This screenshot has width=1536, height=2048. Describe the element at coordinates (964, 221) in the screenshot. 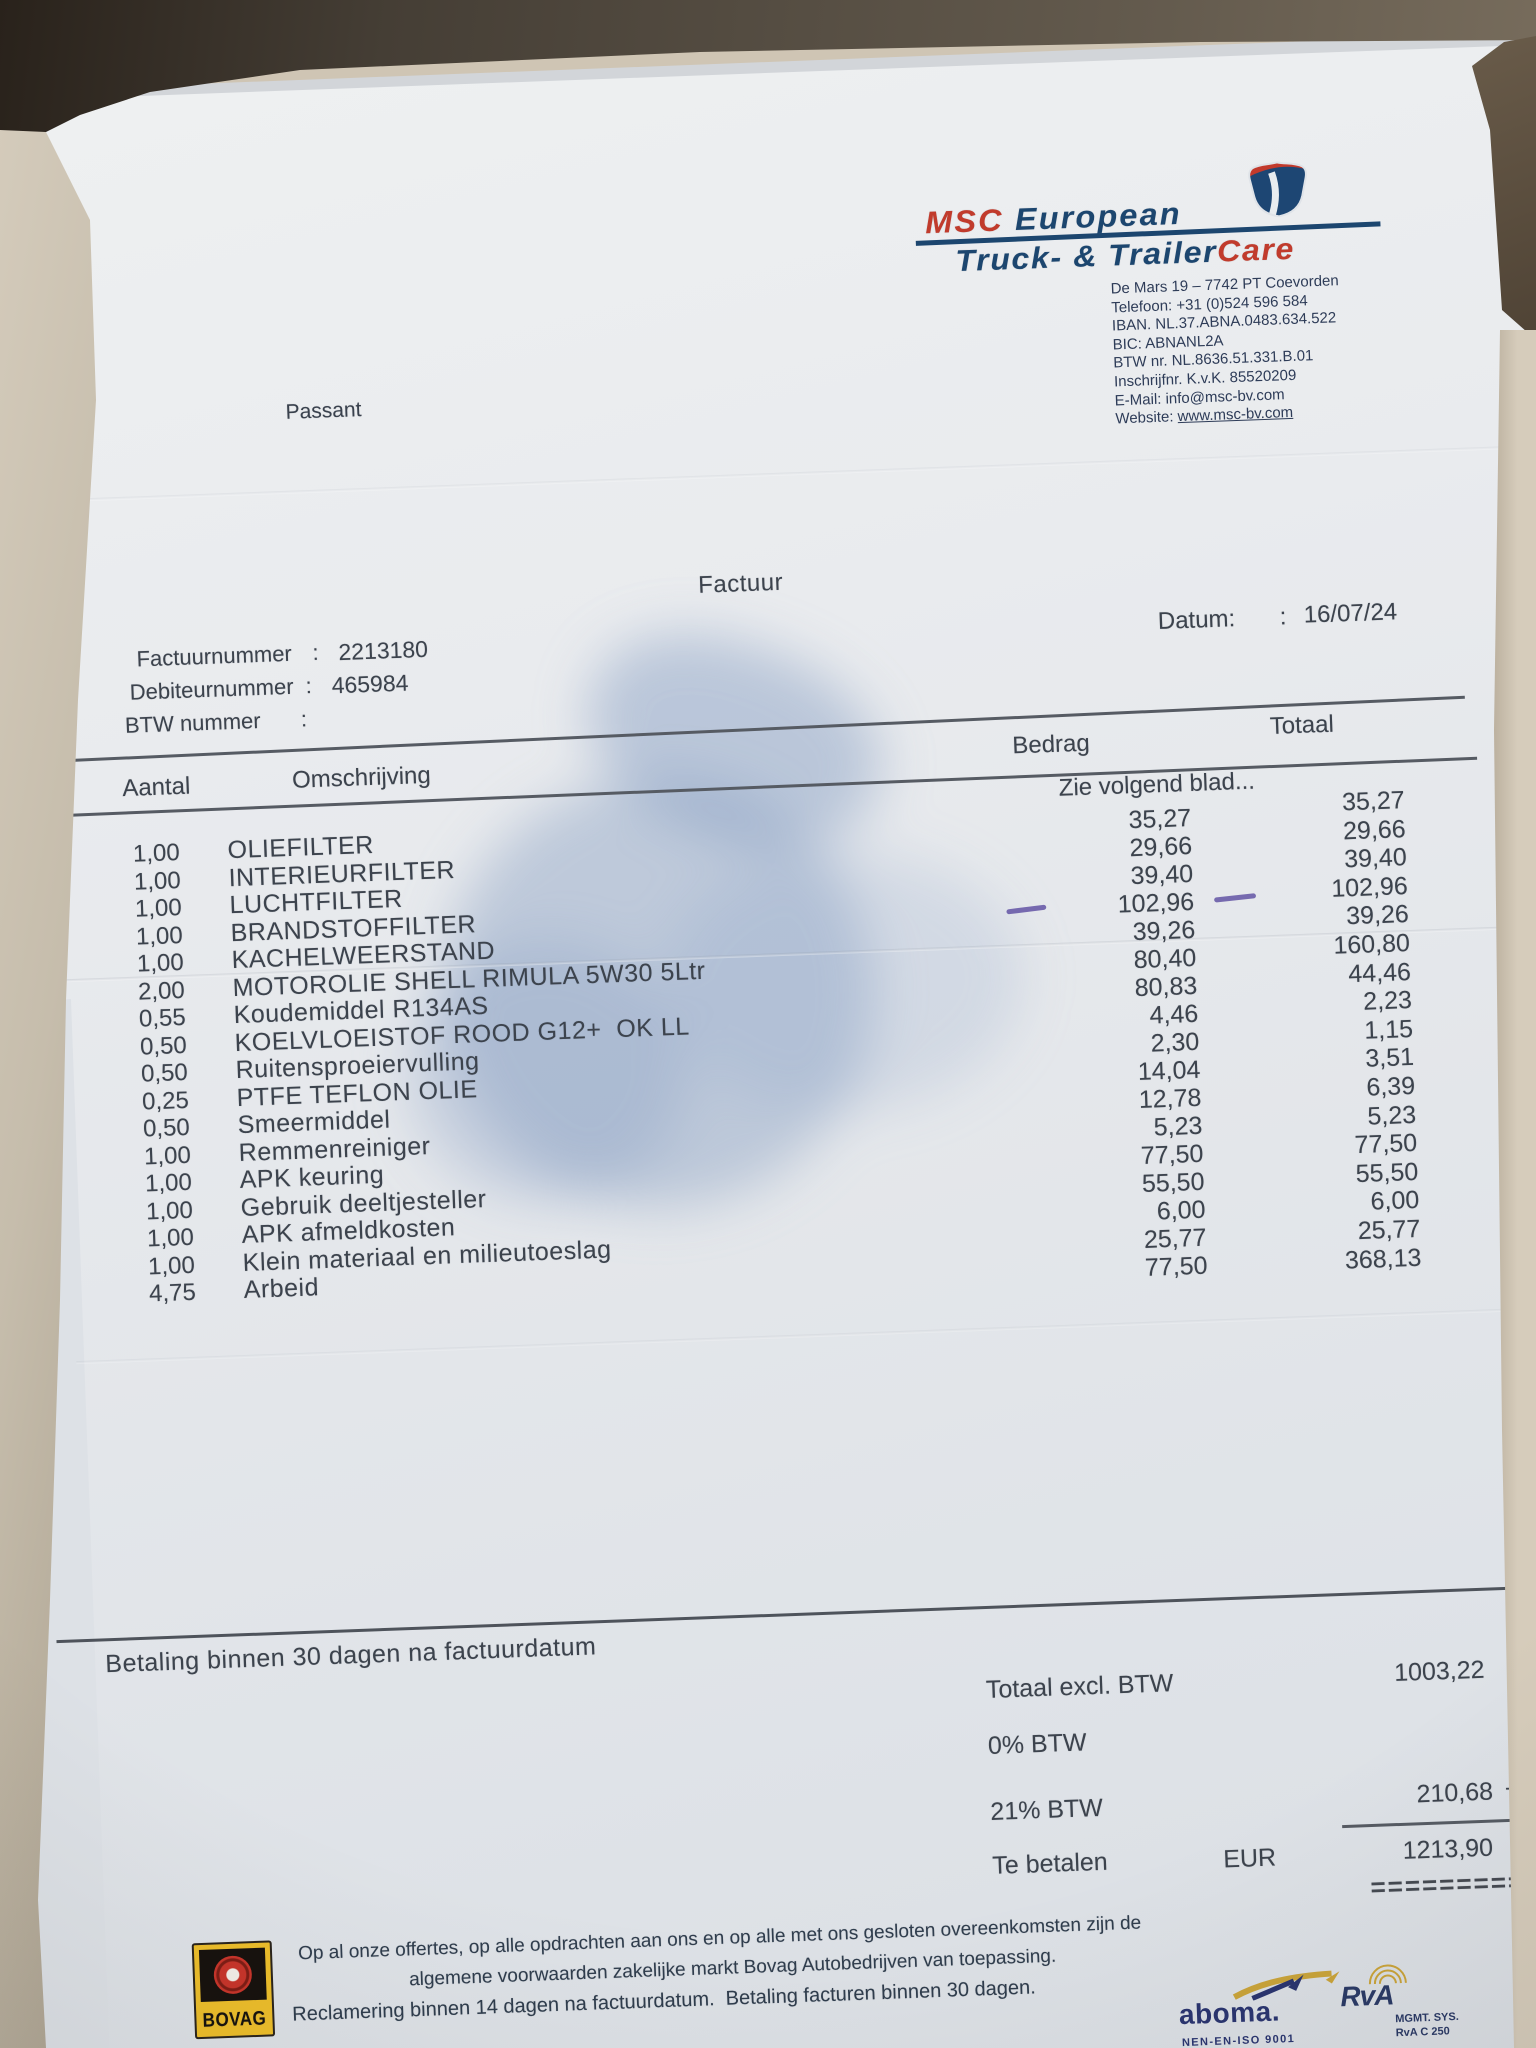

I see `brand-msc: MSC` at that location.